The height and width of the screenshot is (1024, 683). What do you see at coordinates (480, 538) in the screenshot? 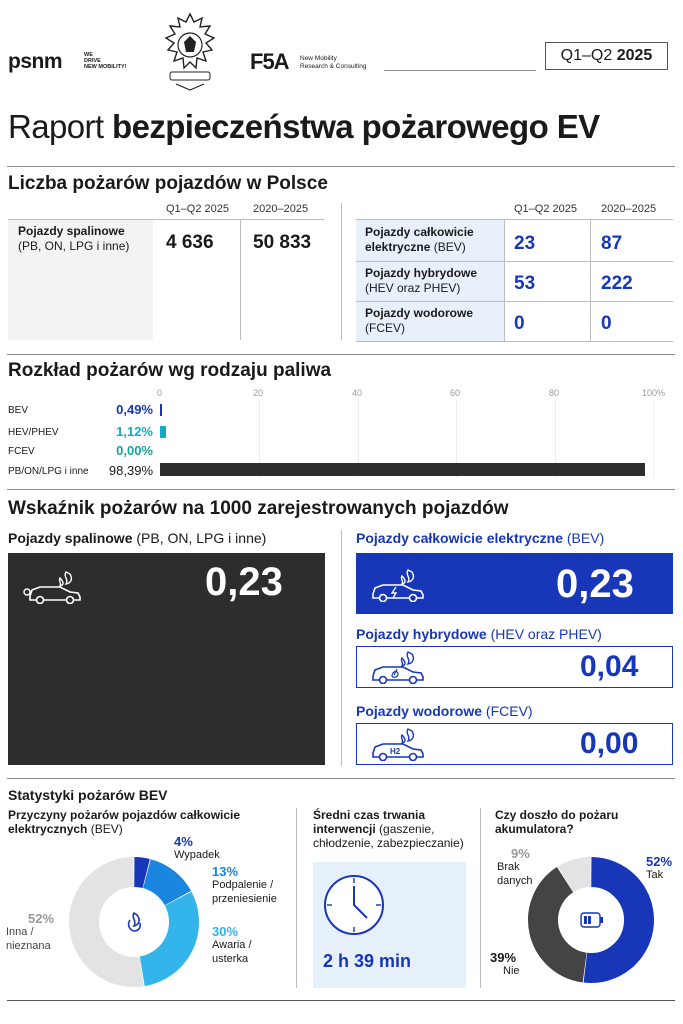
I see `bev-rate-label: Pojazdy całkowicie elektryczne (BEV)` at bounding box center [480, 538].